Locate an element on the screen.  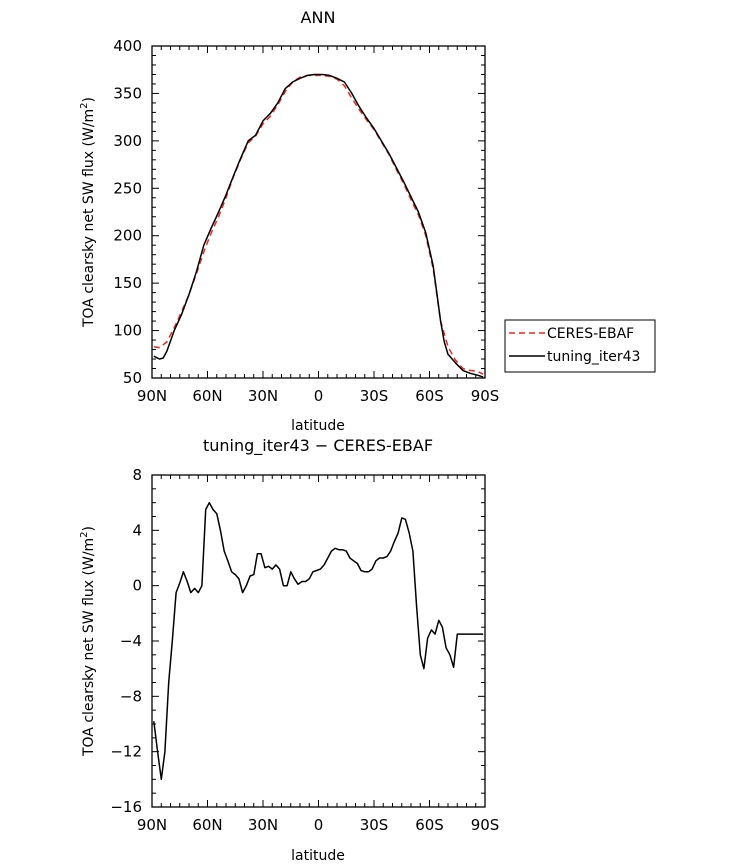
bottom-y-axis-title: TOA clearsky net SW flux (W/m2) is located at coordinates (88, 641).